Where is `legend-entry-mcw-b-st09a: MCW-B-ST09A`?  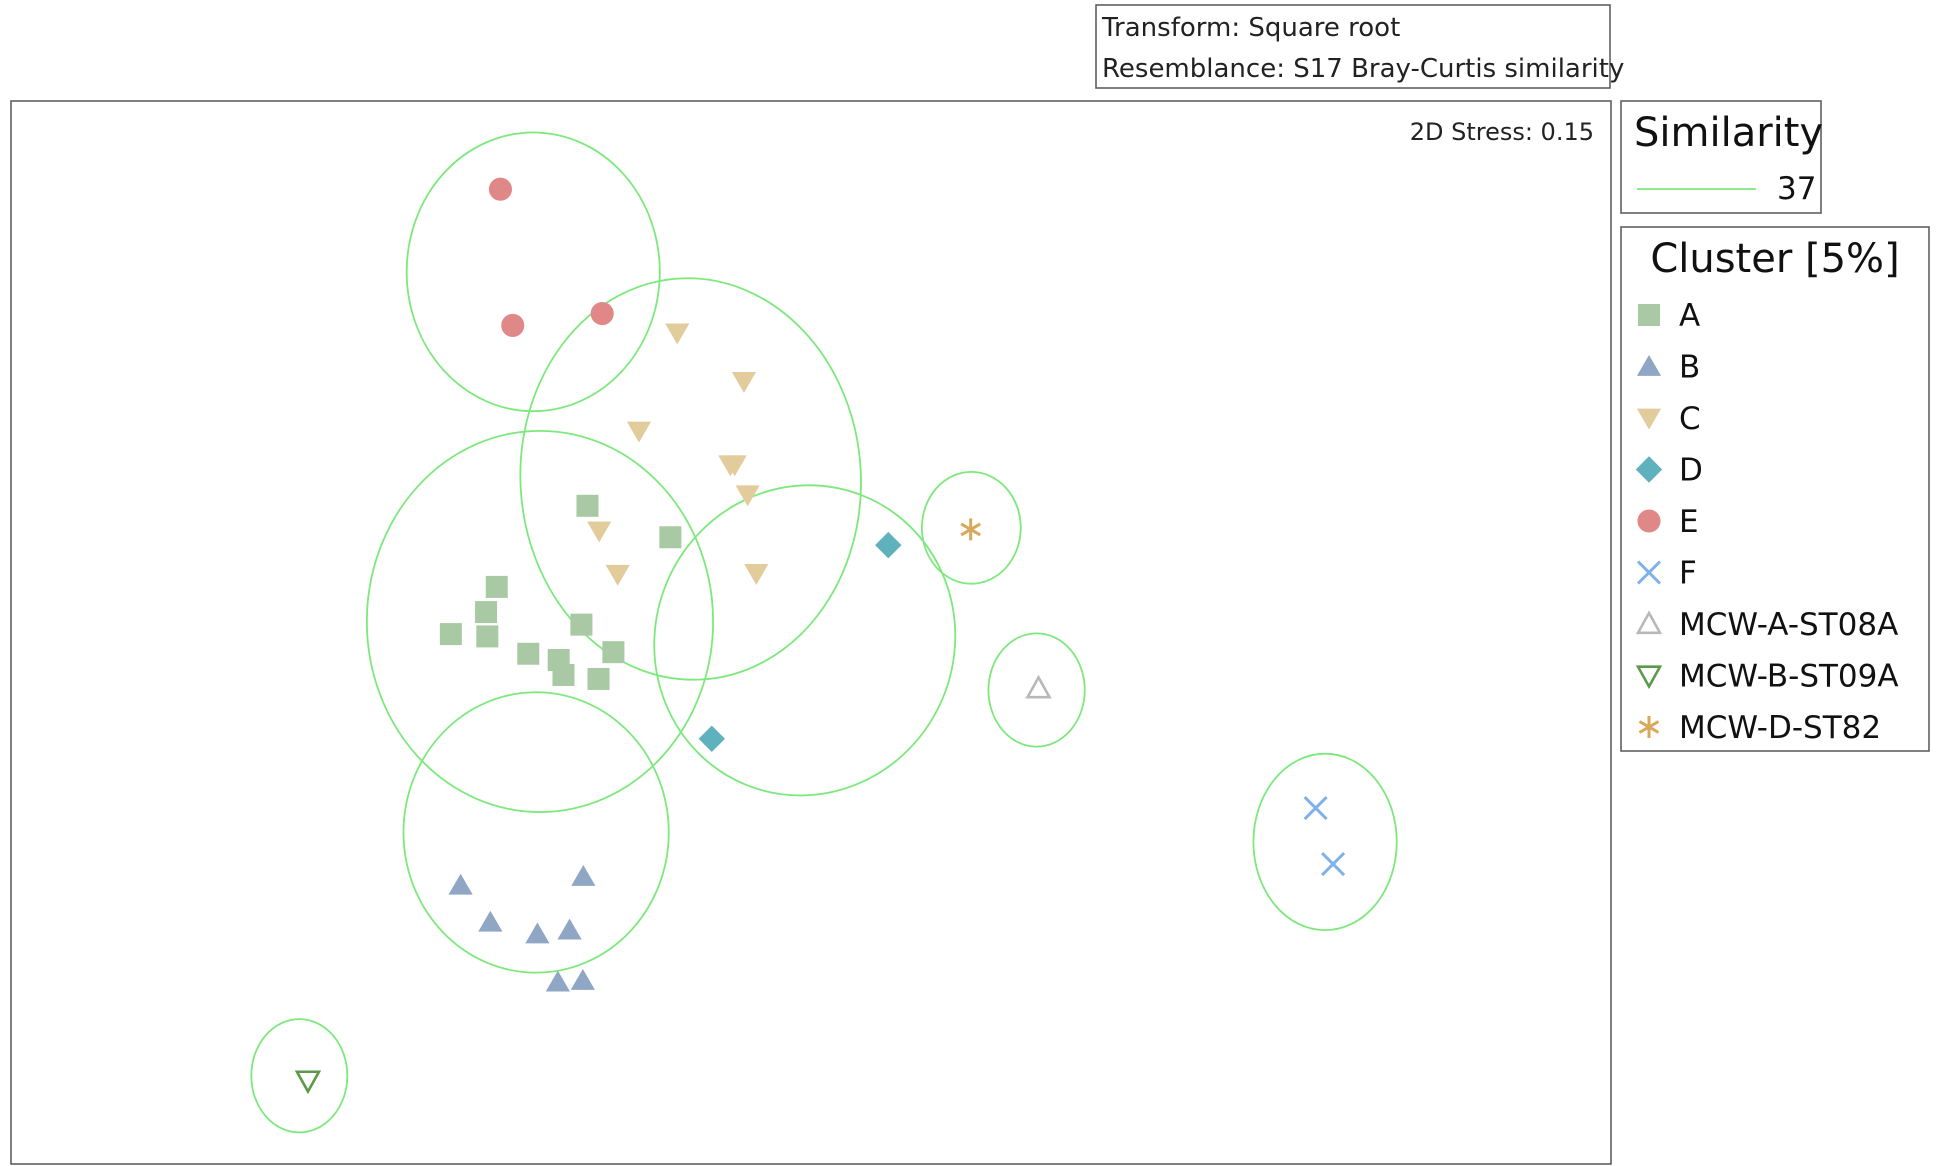
legend-entry-mcw-b-st09a: MCW-B-ST09A is located at coordinates (1767, 677).